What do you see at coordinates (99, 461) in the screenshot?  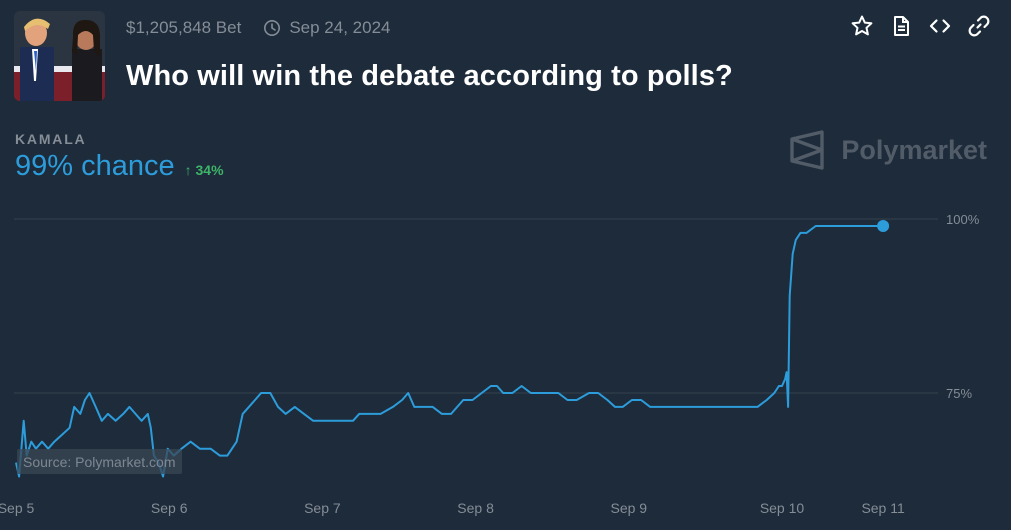 I see `source-label: Source: Polymarket.com` at bounding box center [99, 461].